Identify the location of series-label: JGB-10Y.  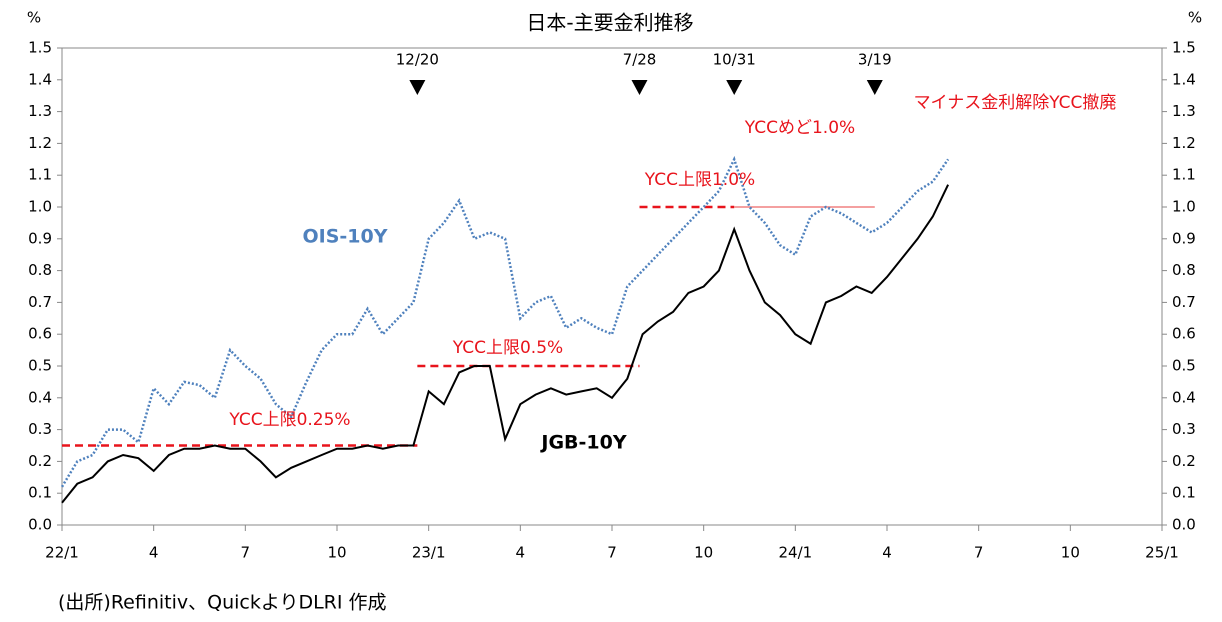
(582, 443).